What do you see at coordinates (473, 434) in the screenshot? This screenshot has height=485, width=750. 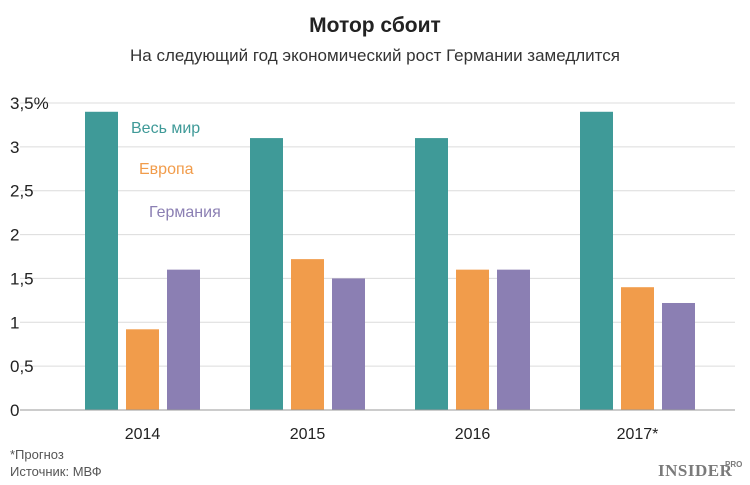 I see `x-tick-label: 2016` at bounding box center [473, 434].